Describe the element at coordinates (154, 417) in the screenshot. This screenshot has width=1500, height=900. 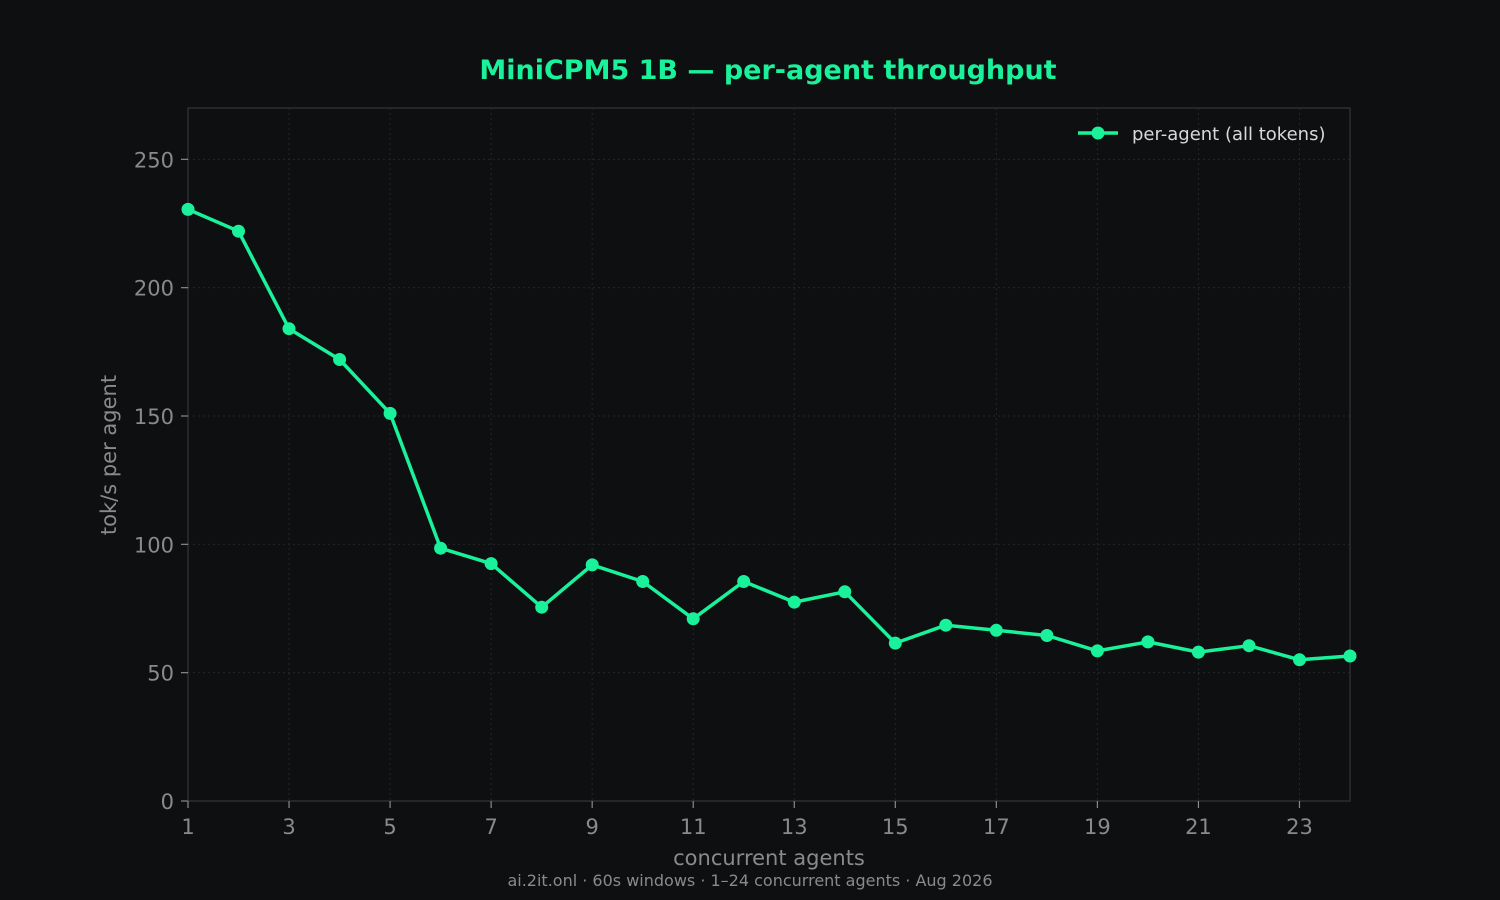
I see `y-tick-label: 150` at that location.